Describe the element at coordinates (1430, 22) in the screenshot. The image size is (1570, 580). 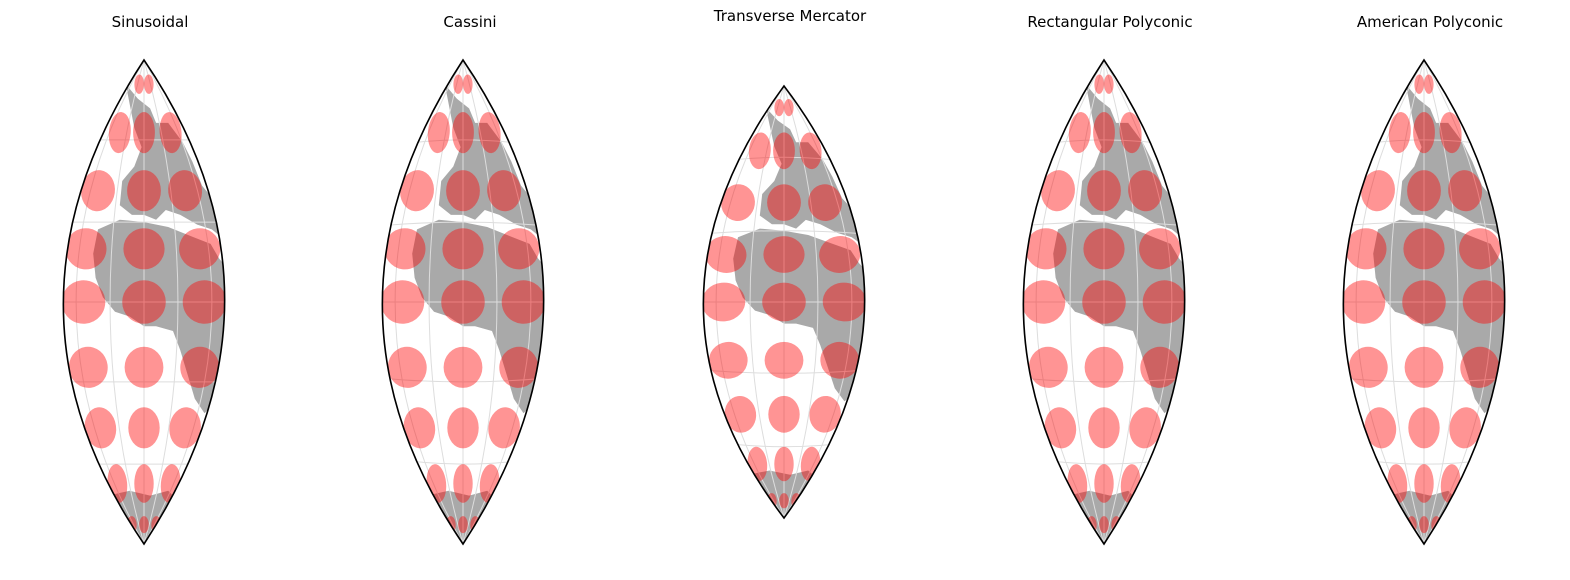
I see `panel-title: American Polyconic` at that location.